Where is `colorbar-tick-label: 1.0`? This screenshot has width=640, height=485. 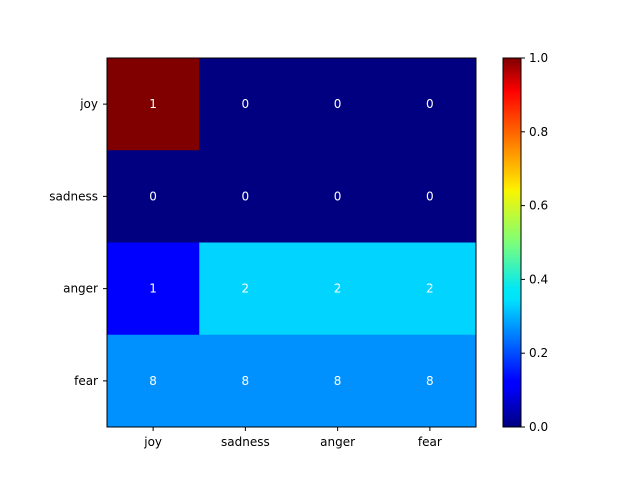 colorbar-tick-label: 1.0 is located at coordinates (538, 58).